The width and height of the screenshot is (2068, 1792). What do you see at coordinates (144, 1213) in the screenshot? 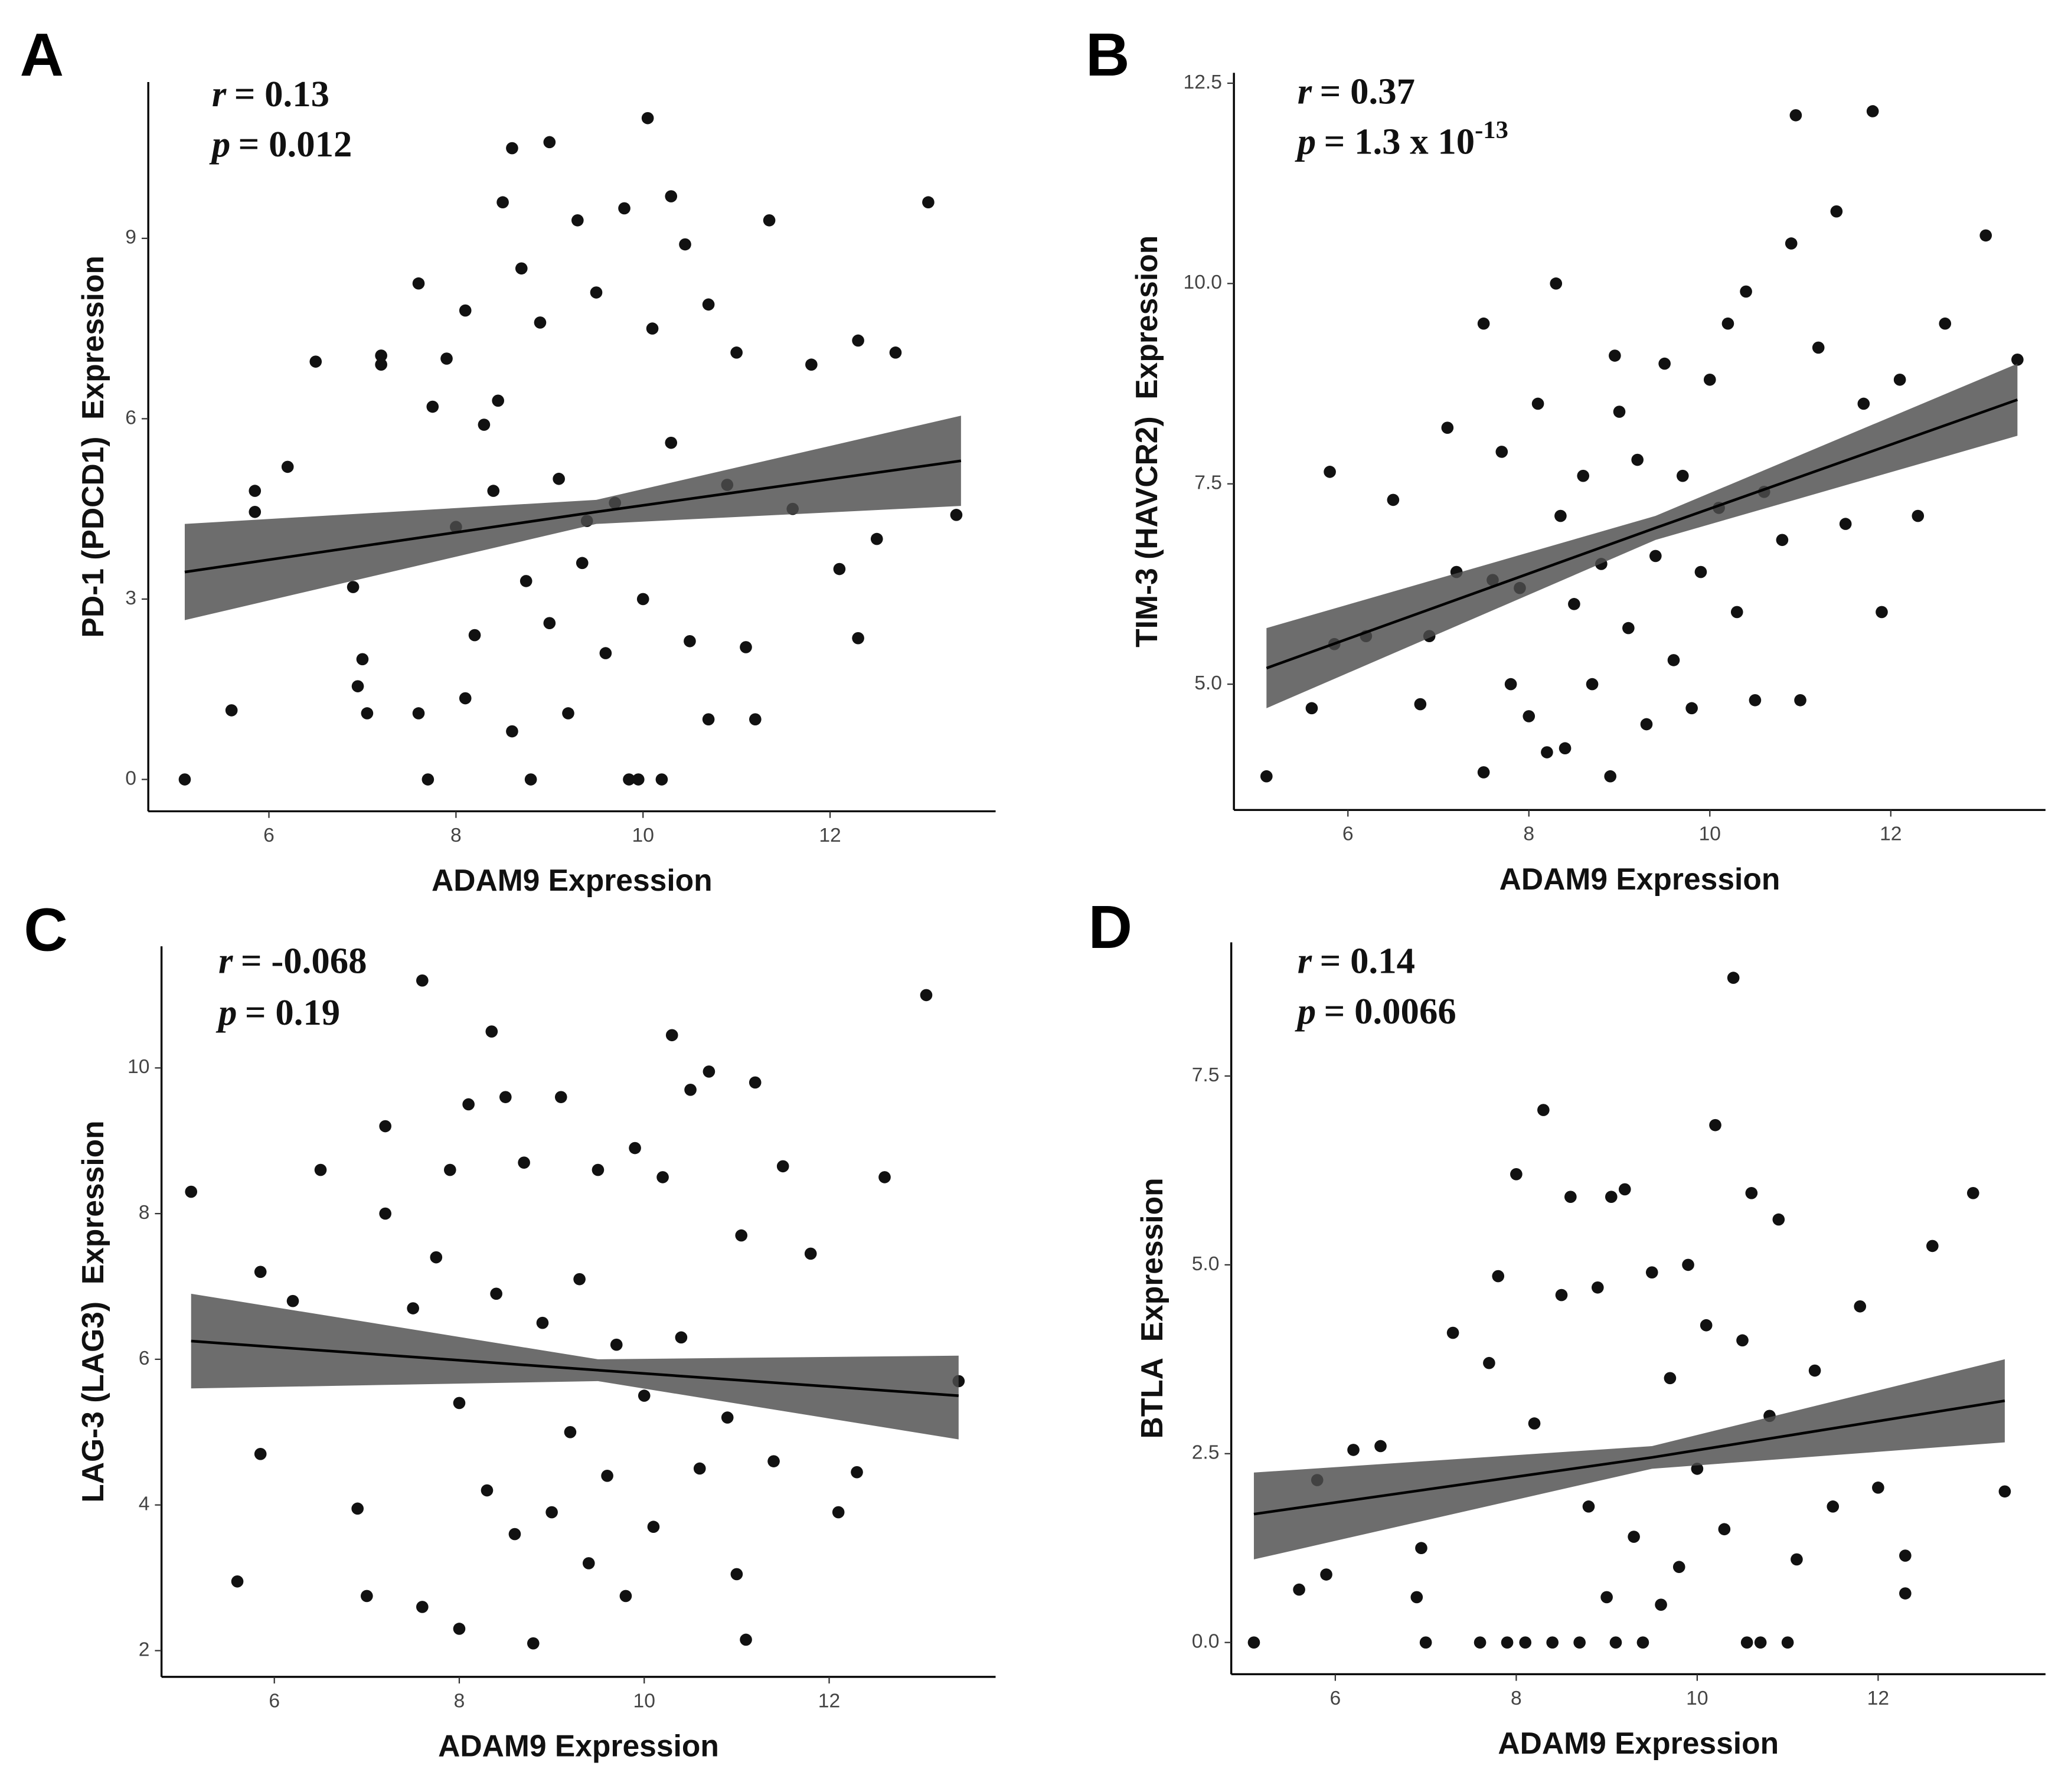
I see `y-tick-label: 8` at bounding box center [144, 1213].